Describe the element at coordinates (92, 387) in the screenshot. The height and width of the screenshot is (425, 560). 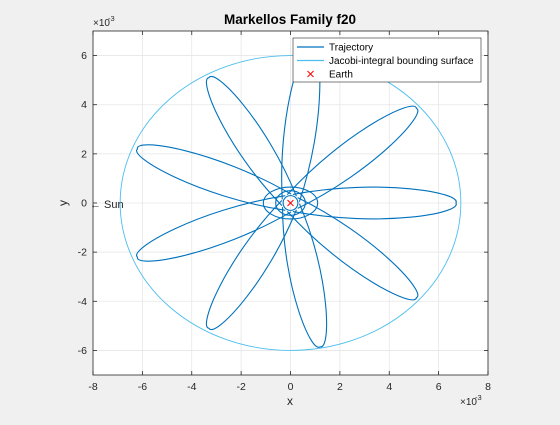
I see `x-tick-label: -8` at that location.